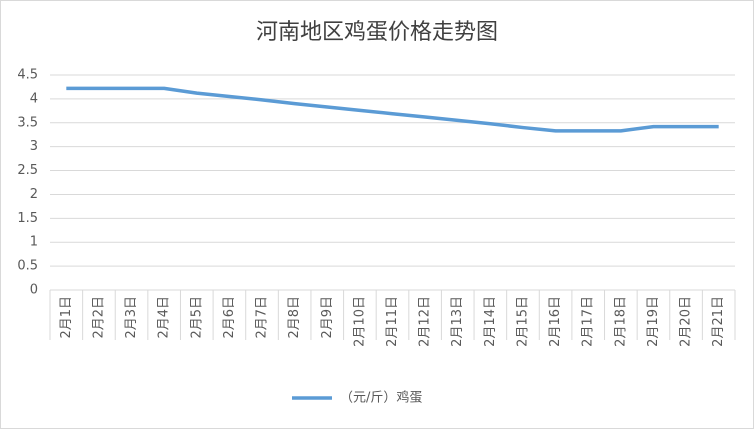  I want to click on x-tick-label: 2月7日, so click(262, 317).